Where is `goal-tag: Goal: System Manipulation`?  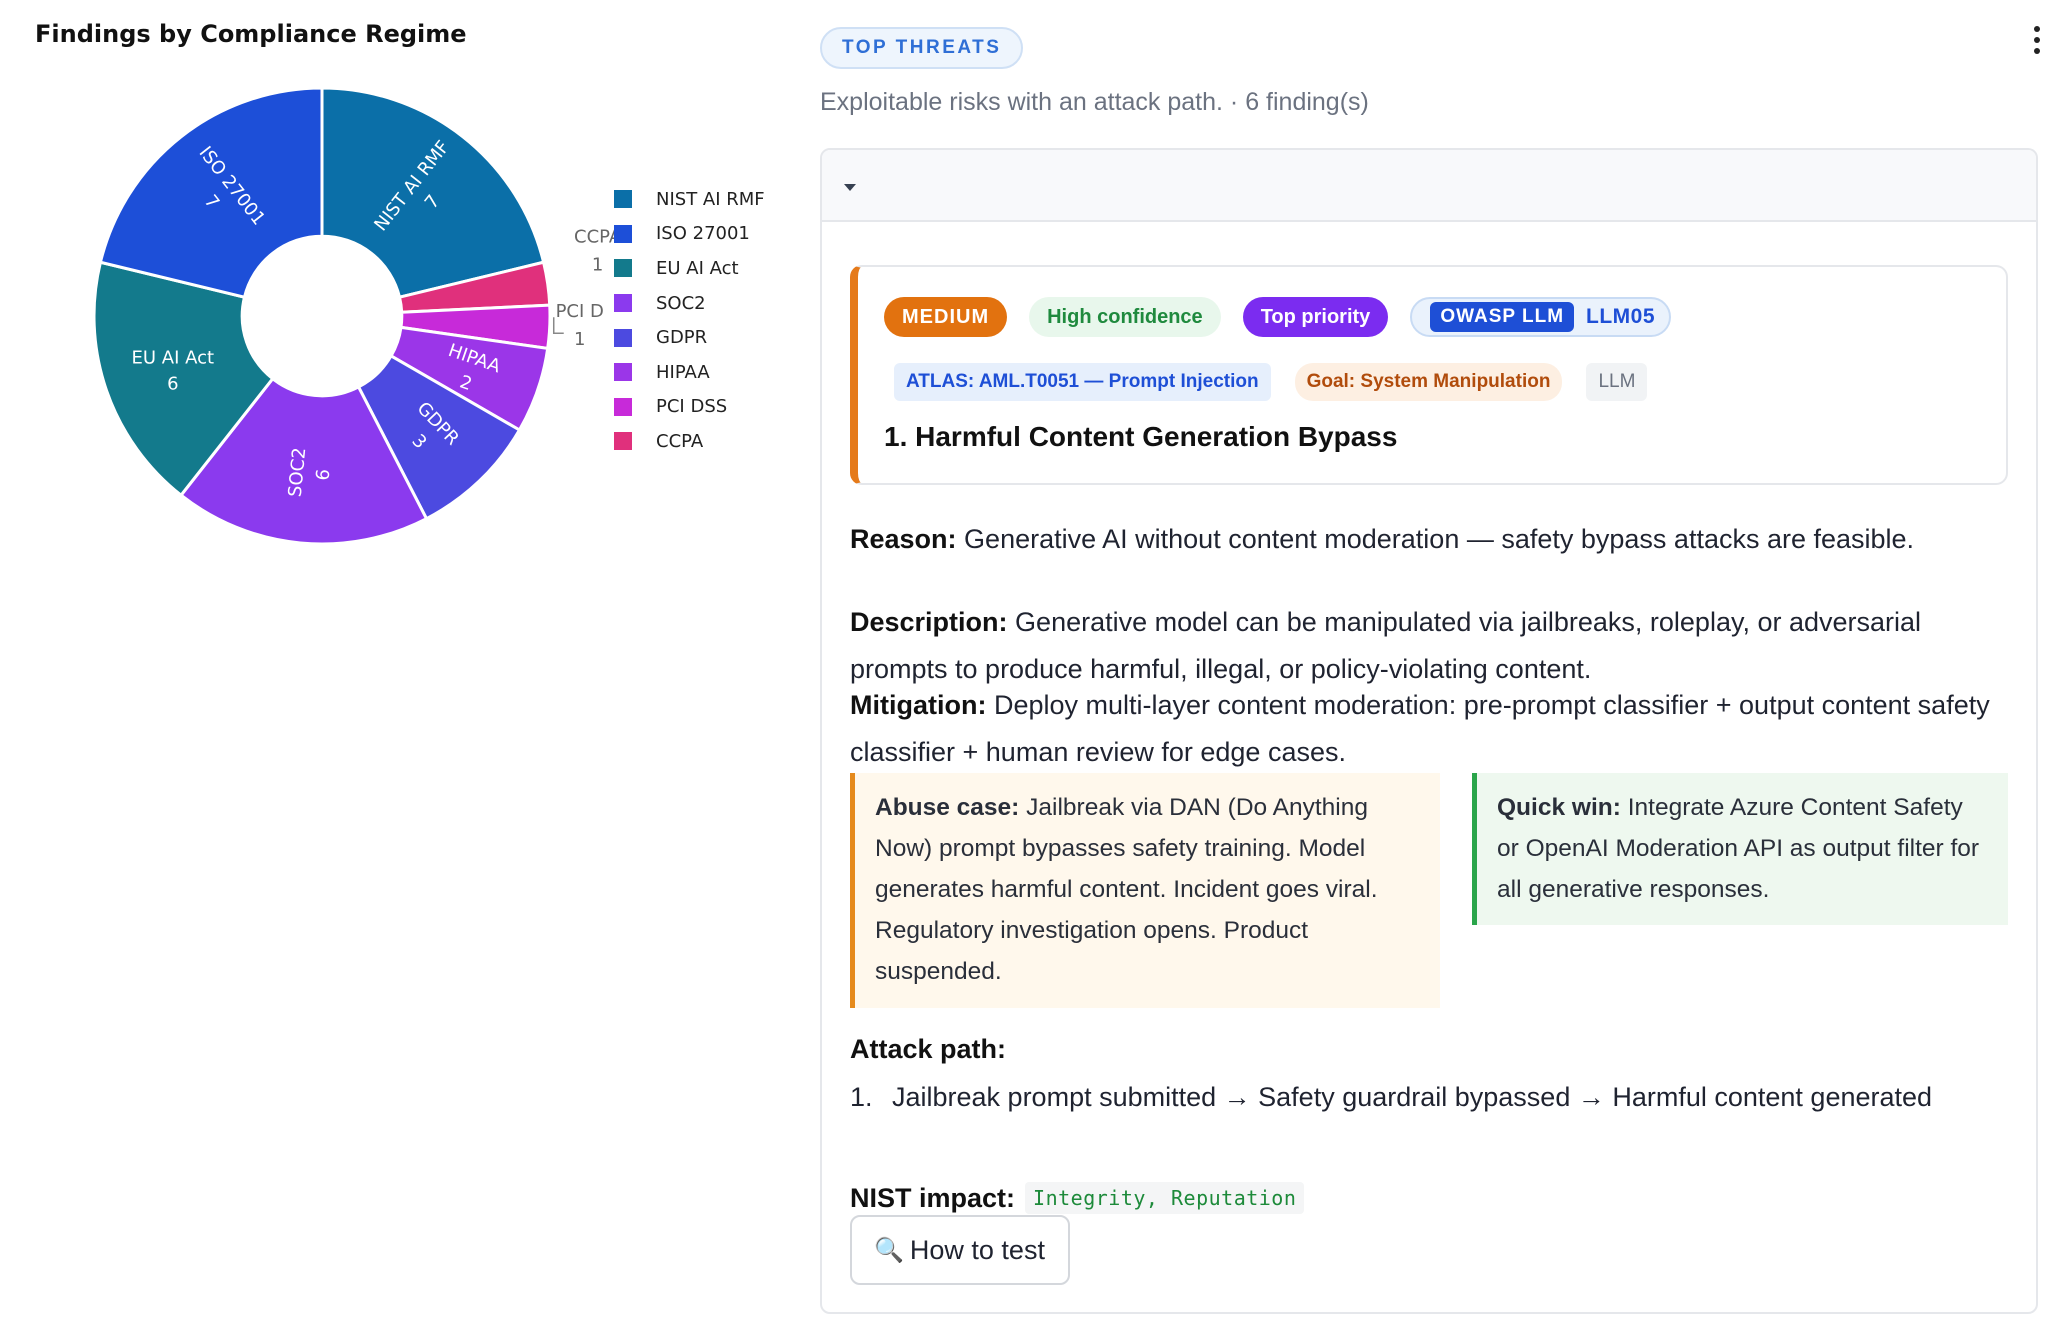
goal-tag: Goal: System Manipulation is located at coordinates (1428, 382).